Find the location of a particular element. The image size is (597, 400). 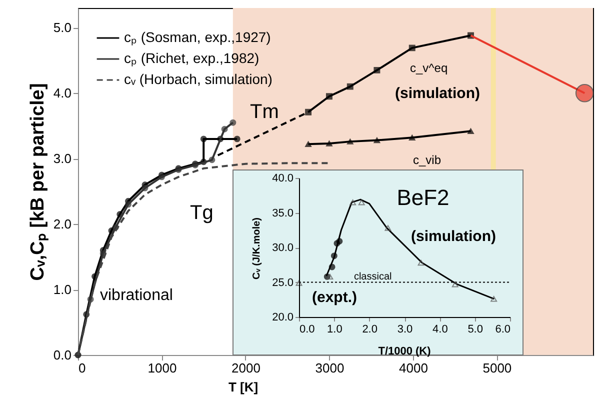

y-axis-title: Cᵥ,Cₚ [kB per particle] is located at coordinates (37, 182).